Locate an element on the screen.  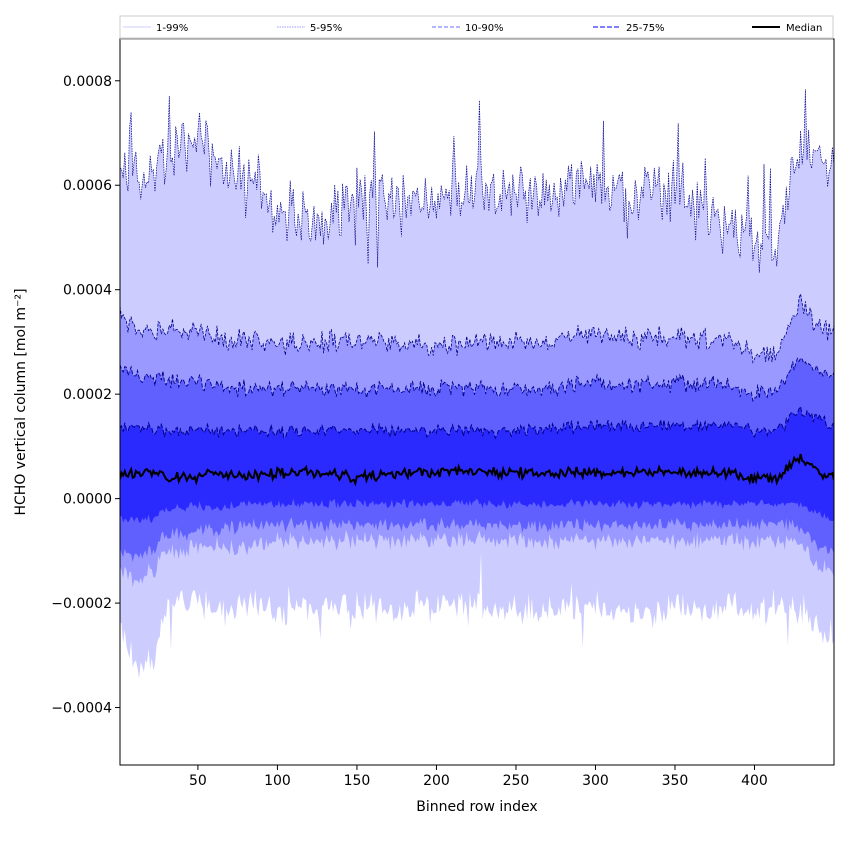
y-tick-label-0: −0.0004 is located at coordinates (81, 709).